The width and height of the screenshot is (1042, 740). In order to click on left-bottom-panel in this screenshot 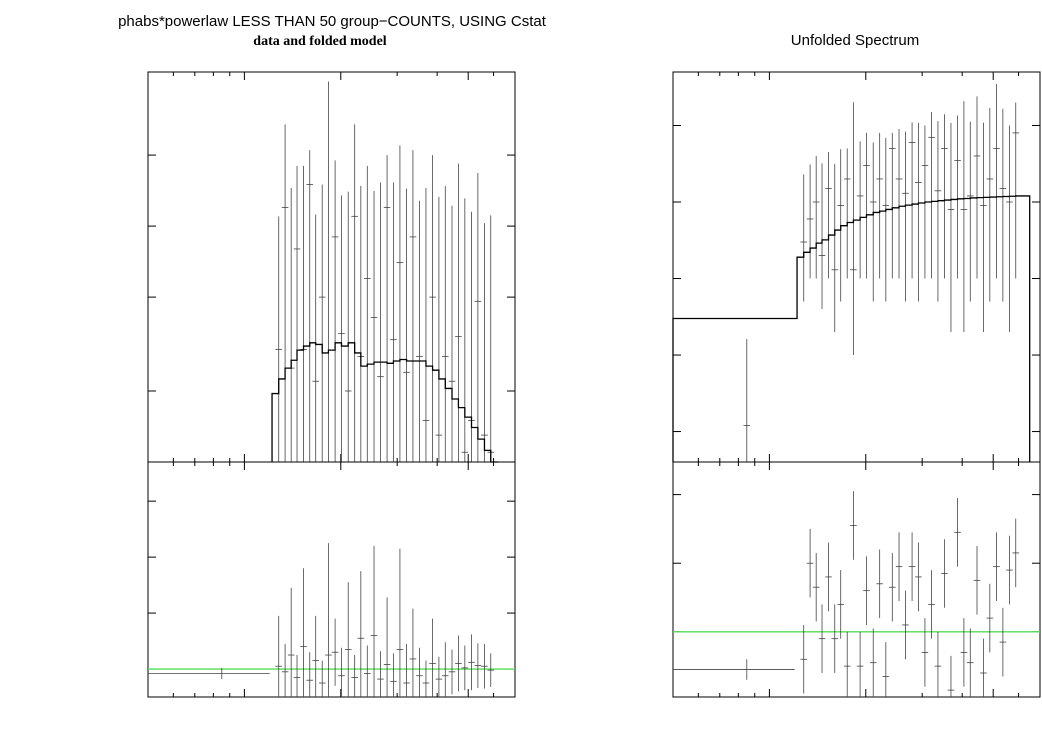, I will do `click(331, 579)`.